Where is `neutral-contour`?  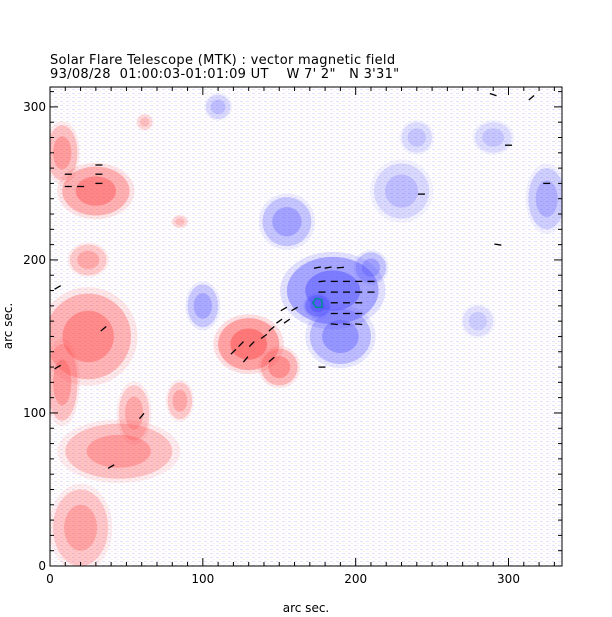 neutral-contour is located at coordinates (317, 303).